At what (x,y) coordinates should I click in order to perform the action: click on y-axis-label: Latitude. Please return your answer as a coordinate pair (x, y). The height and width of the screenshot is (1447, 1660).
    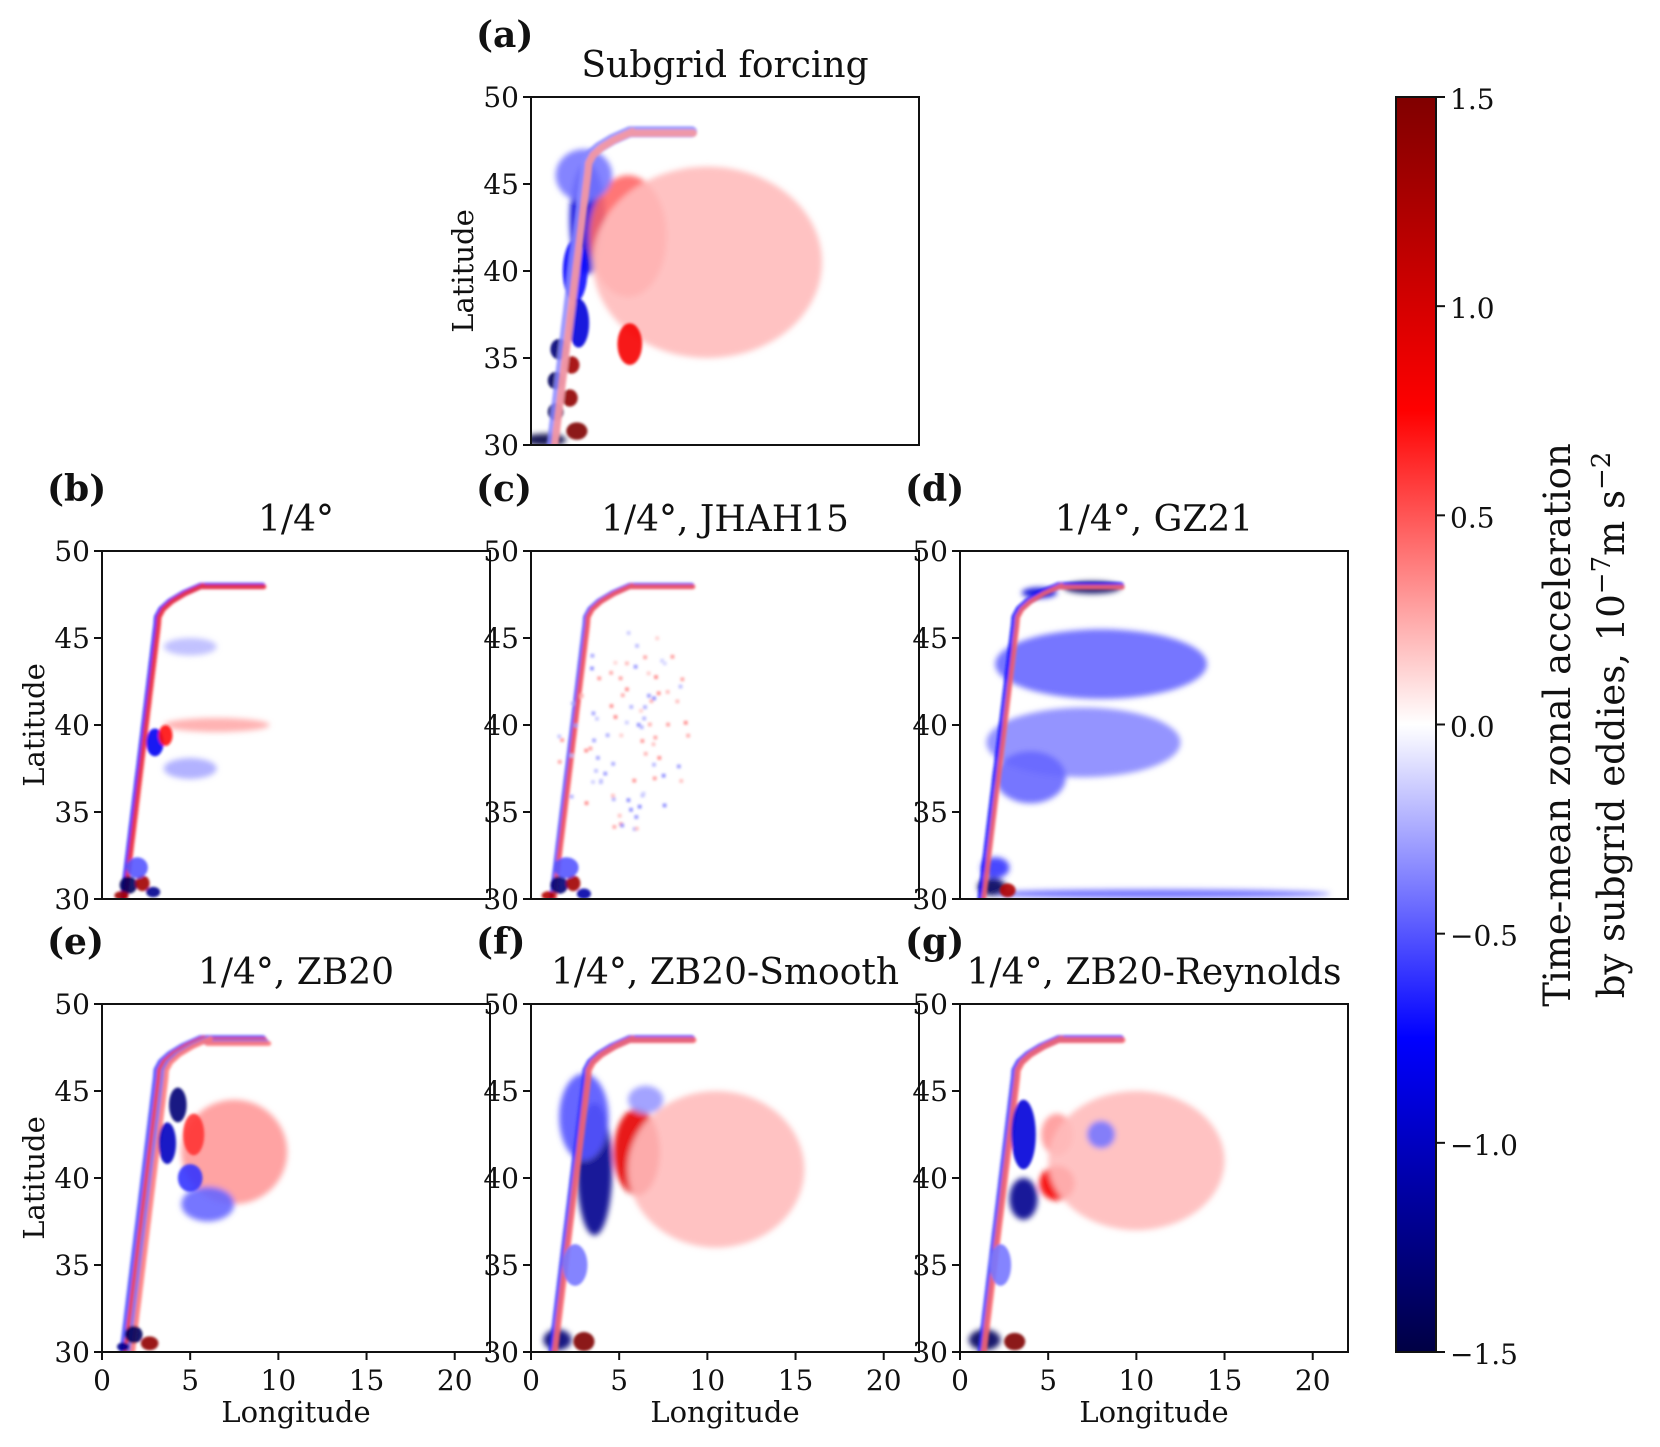
    Looking at the image, I should click on (34, 1178).